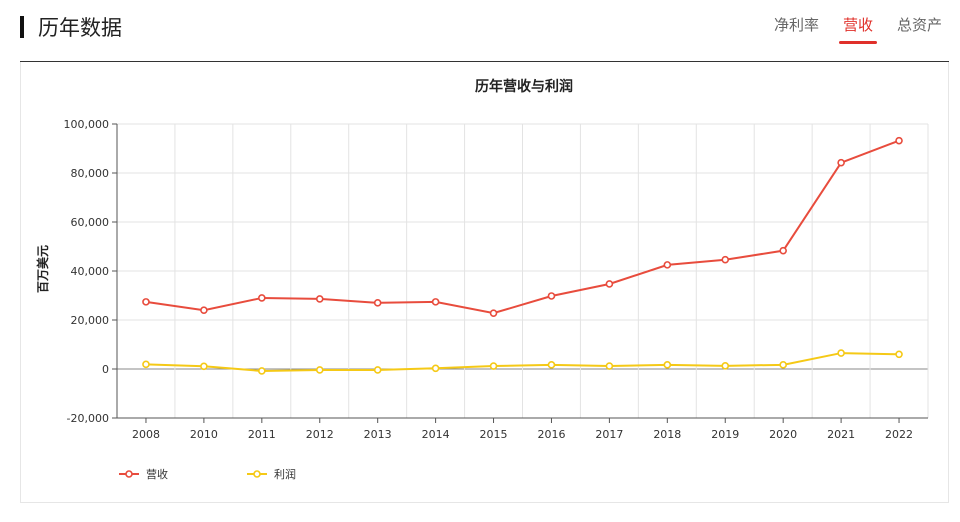 The width and height of the screenshot is (960, 522). What do you see at coordinates (204, 434) in the screenshot?
I see `x-tick-label: 2010` at bounding box center [204, 434].